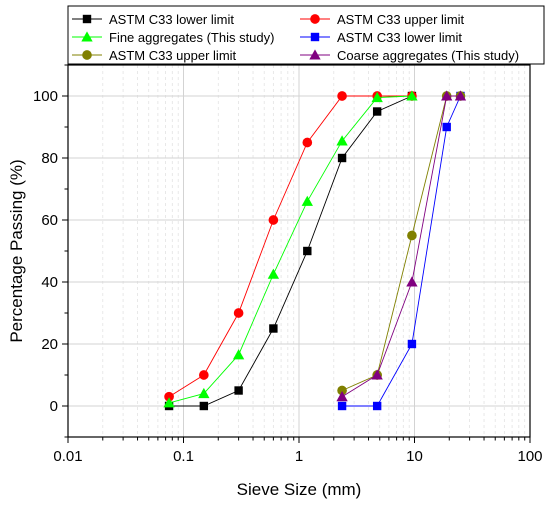 This screenshot has height=508, width=550. What do you see at coordinates (428, 55) in the screenshot?
I see `legend-label: Coarse aggregates (This study)` at bounding box center [428, 55].